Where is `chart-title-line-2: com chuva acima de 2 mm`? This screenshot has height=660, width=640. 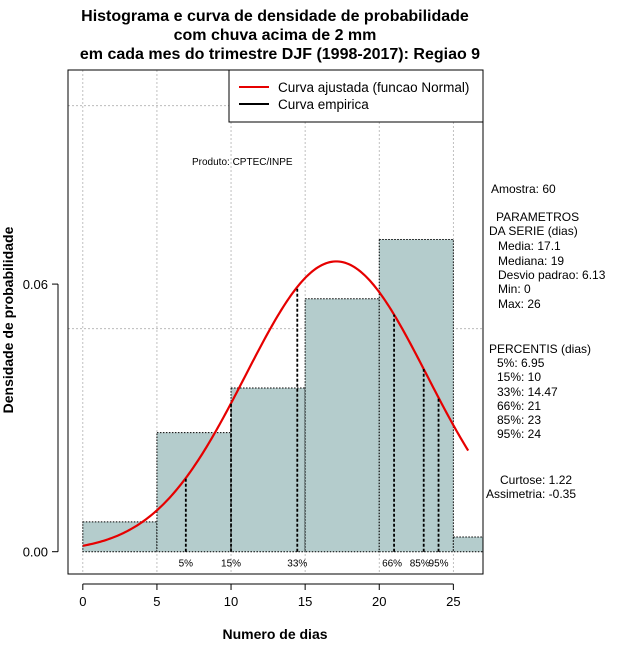
chart-title-line-2: com chuva acima de 2 mm is located at coordinates (275, 35).